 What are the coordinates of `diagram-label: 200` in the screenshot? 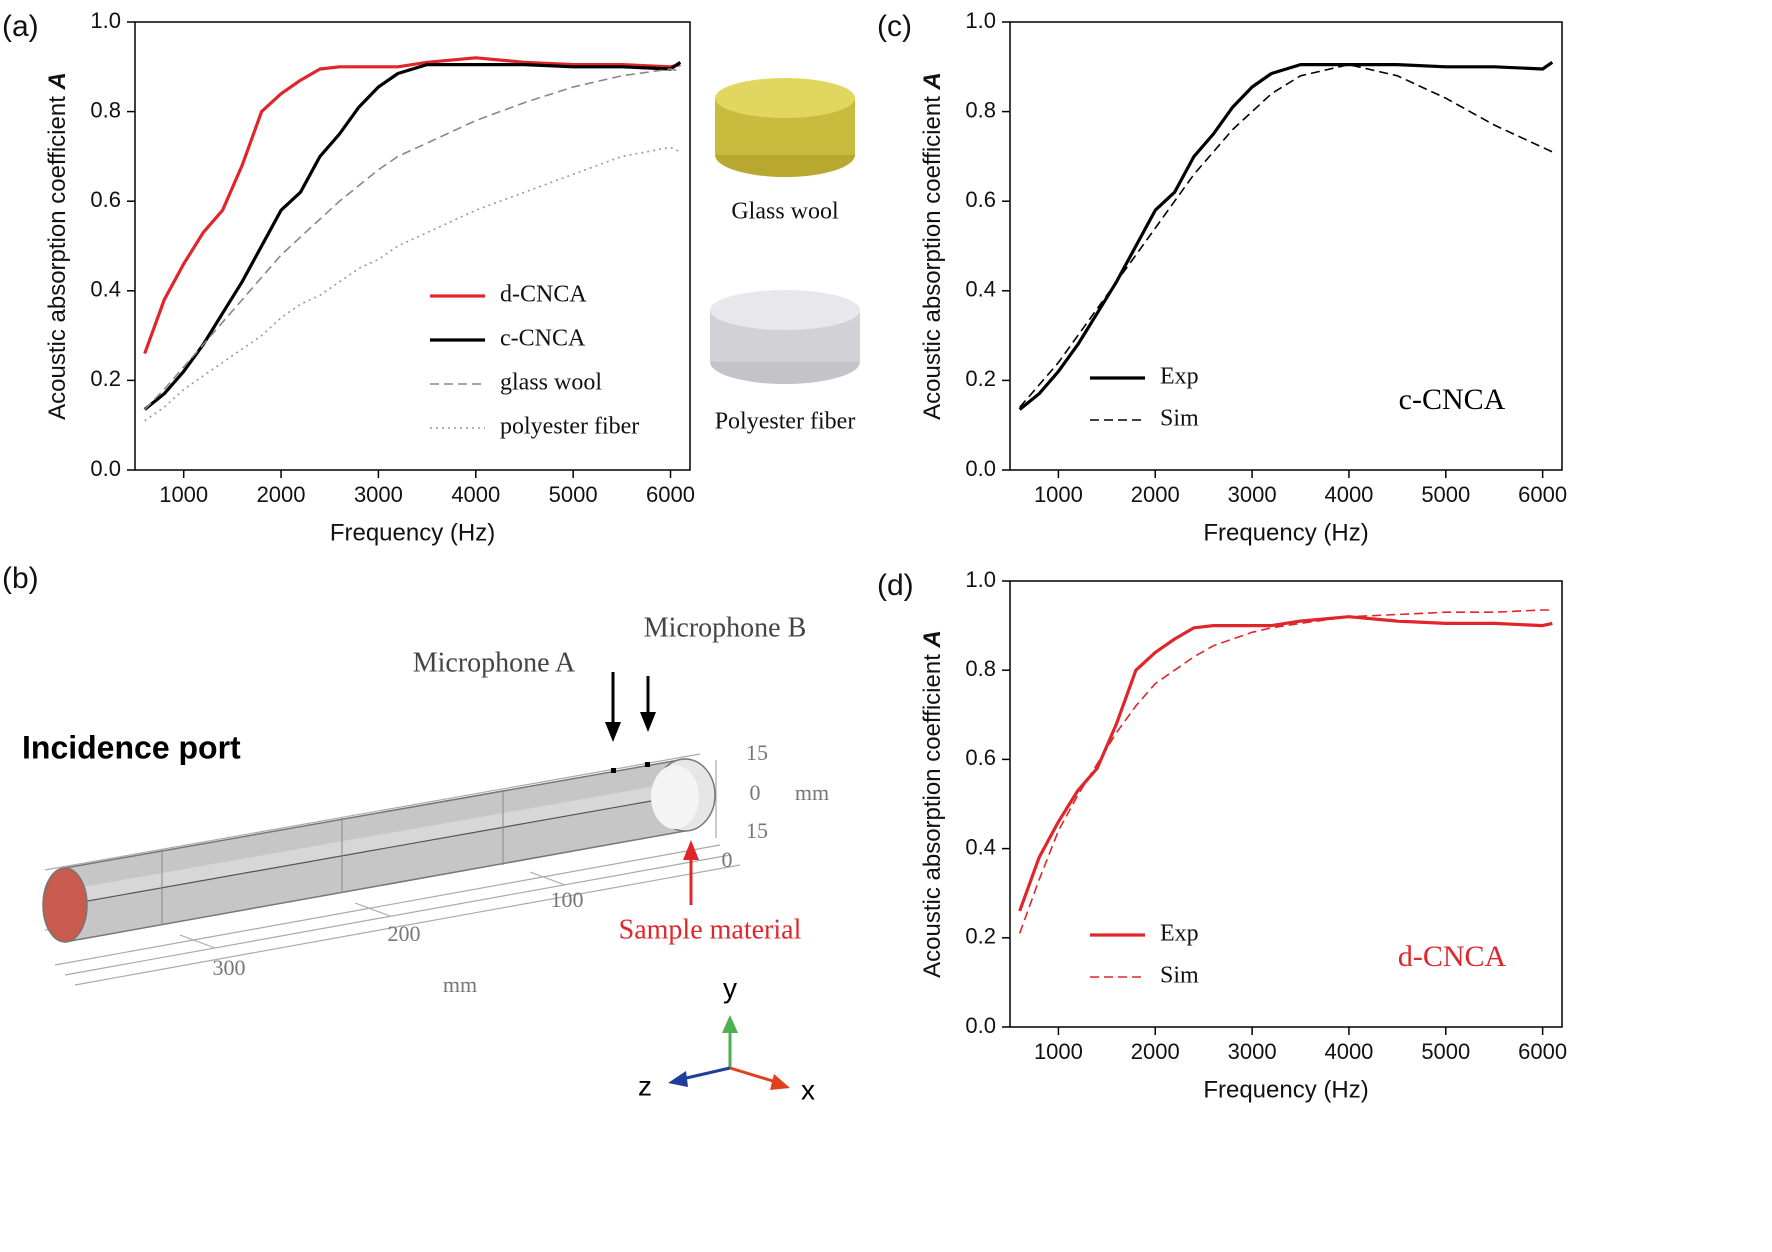 It's located at (404, 933).